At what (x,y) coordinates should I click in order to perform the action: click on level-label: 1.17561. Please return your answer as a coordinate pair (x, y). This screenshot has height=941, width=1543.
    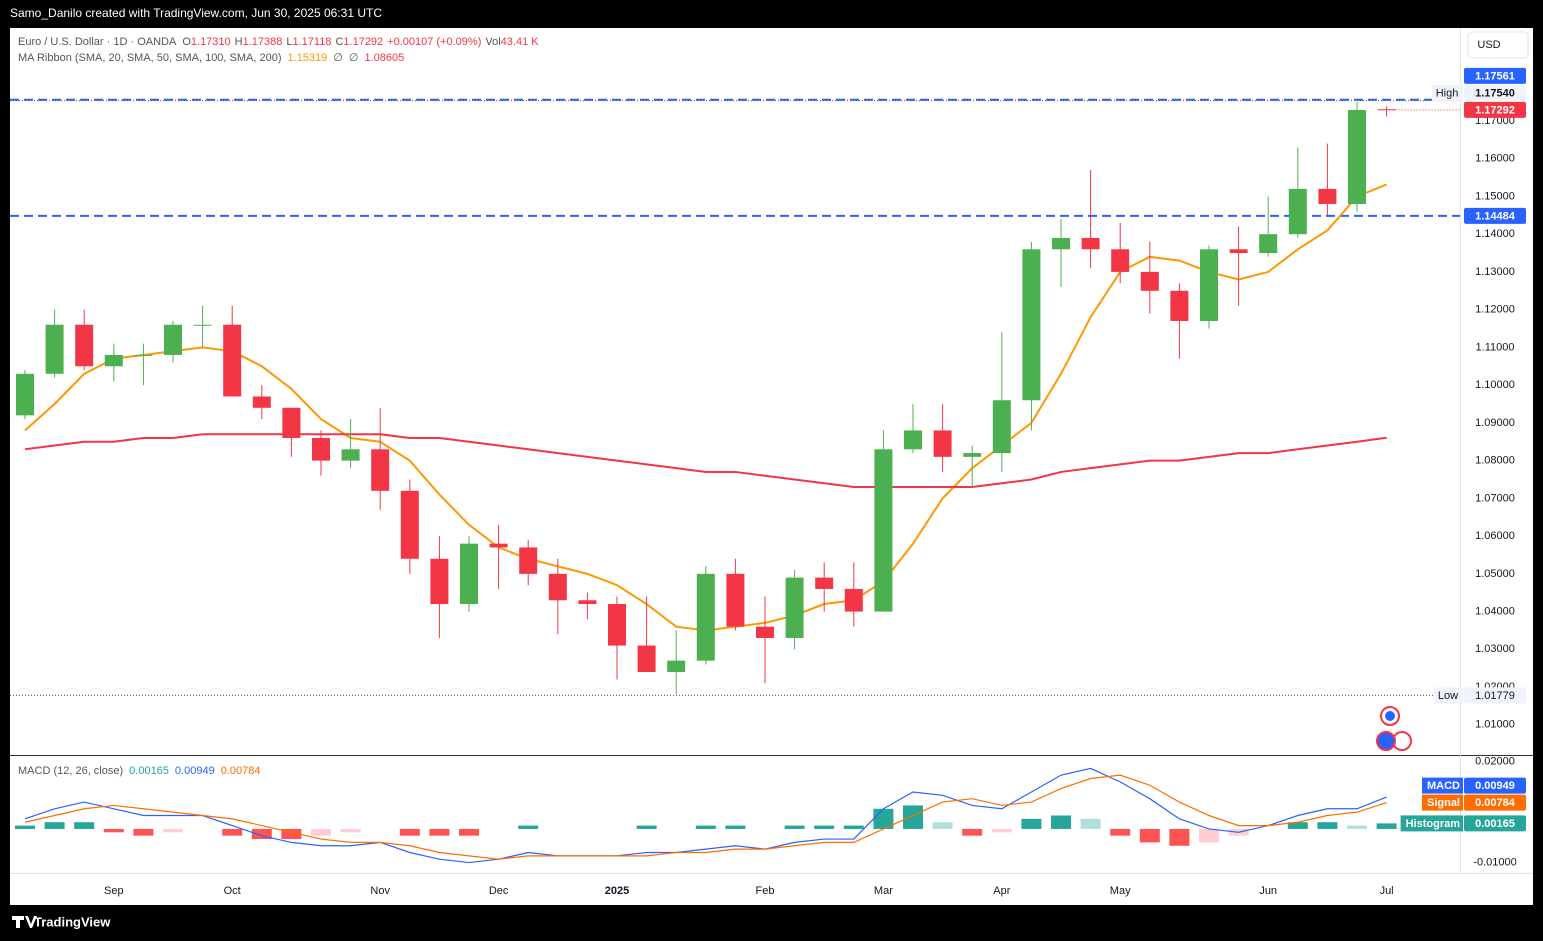
    Looking at the image, I should click on (1495, 76).